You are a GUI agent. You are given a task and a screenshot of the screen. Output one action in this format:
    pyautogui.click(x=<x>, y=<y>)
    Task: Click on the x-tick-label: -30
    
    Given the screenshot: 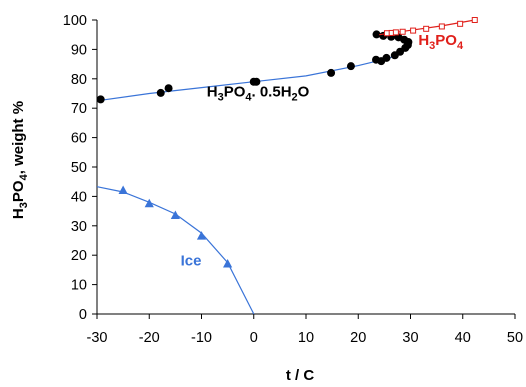 What is the action you would take?
    pyautogui.click(x=97, y=338)
    